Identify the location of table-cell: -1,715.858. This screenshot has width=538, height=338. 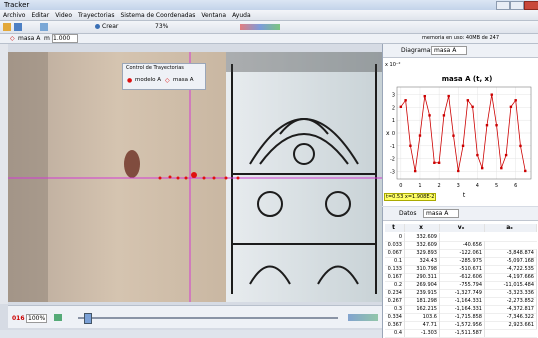
(462, 317).